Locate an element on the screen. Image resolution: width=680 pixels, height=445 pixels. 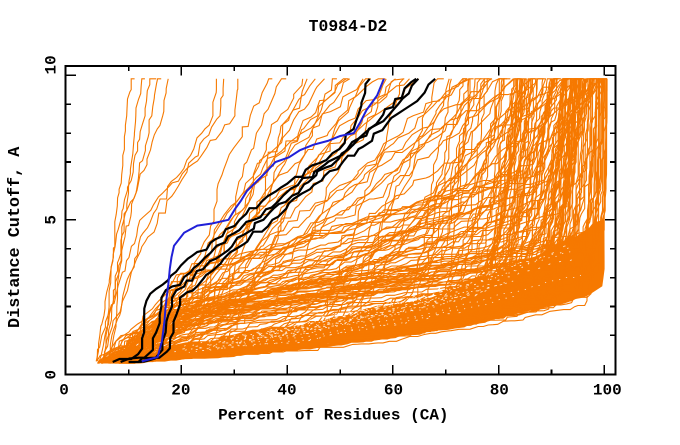
svg-text: T0984-D2 is located at coordinates (348, 26).